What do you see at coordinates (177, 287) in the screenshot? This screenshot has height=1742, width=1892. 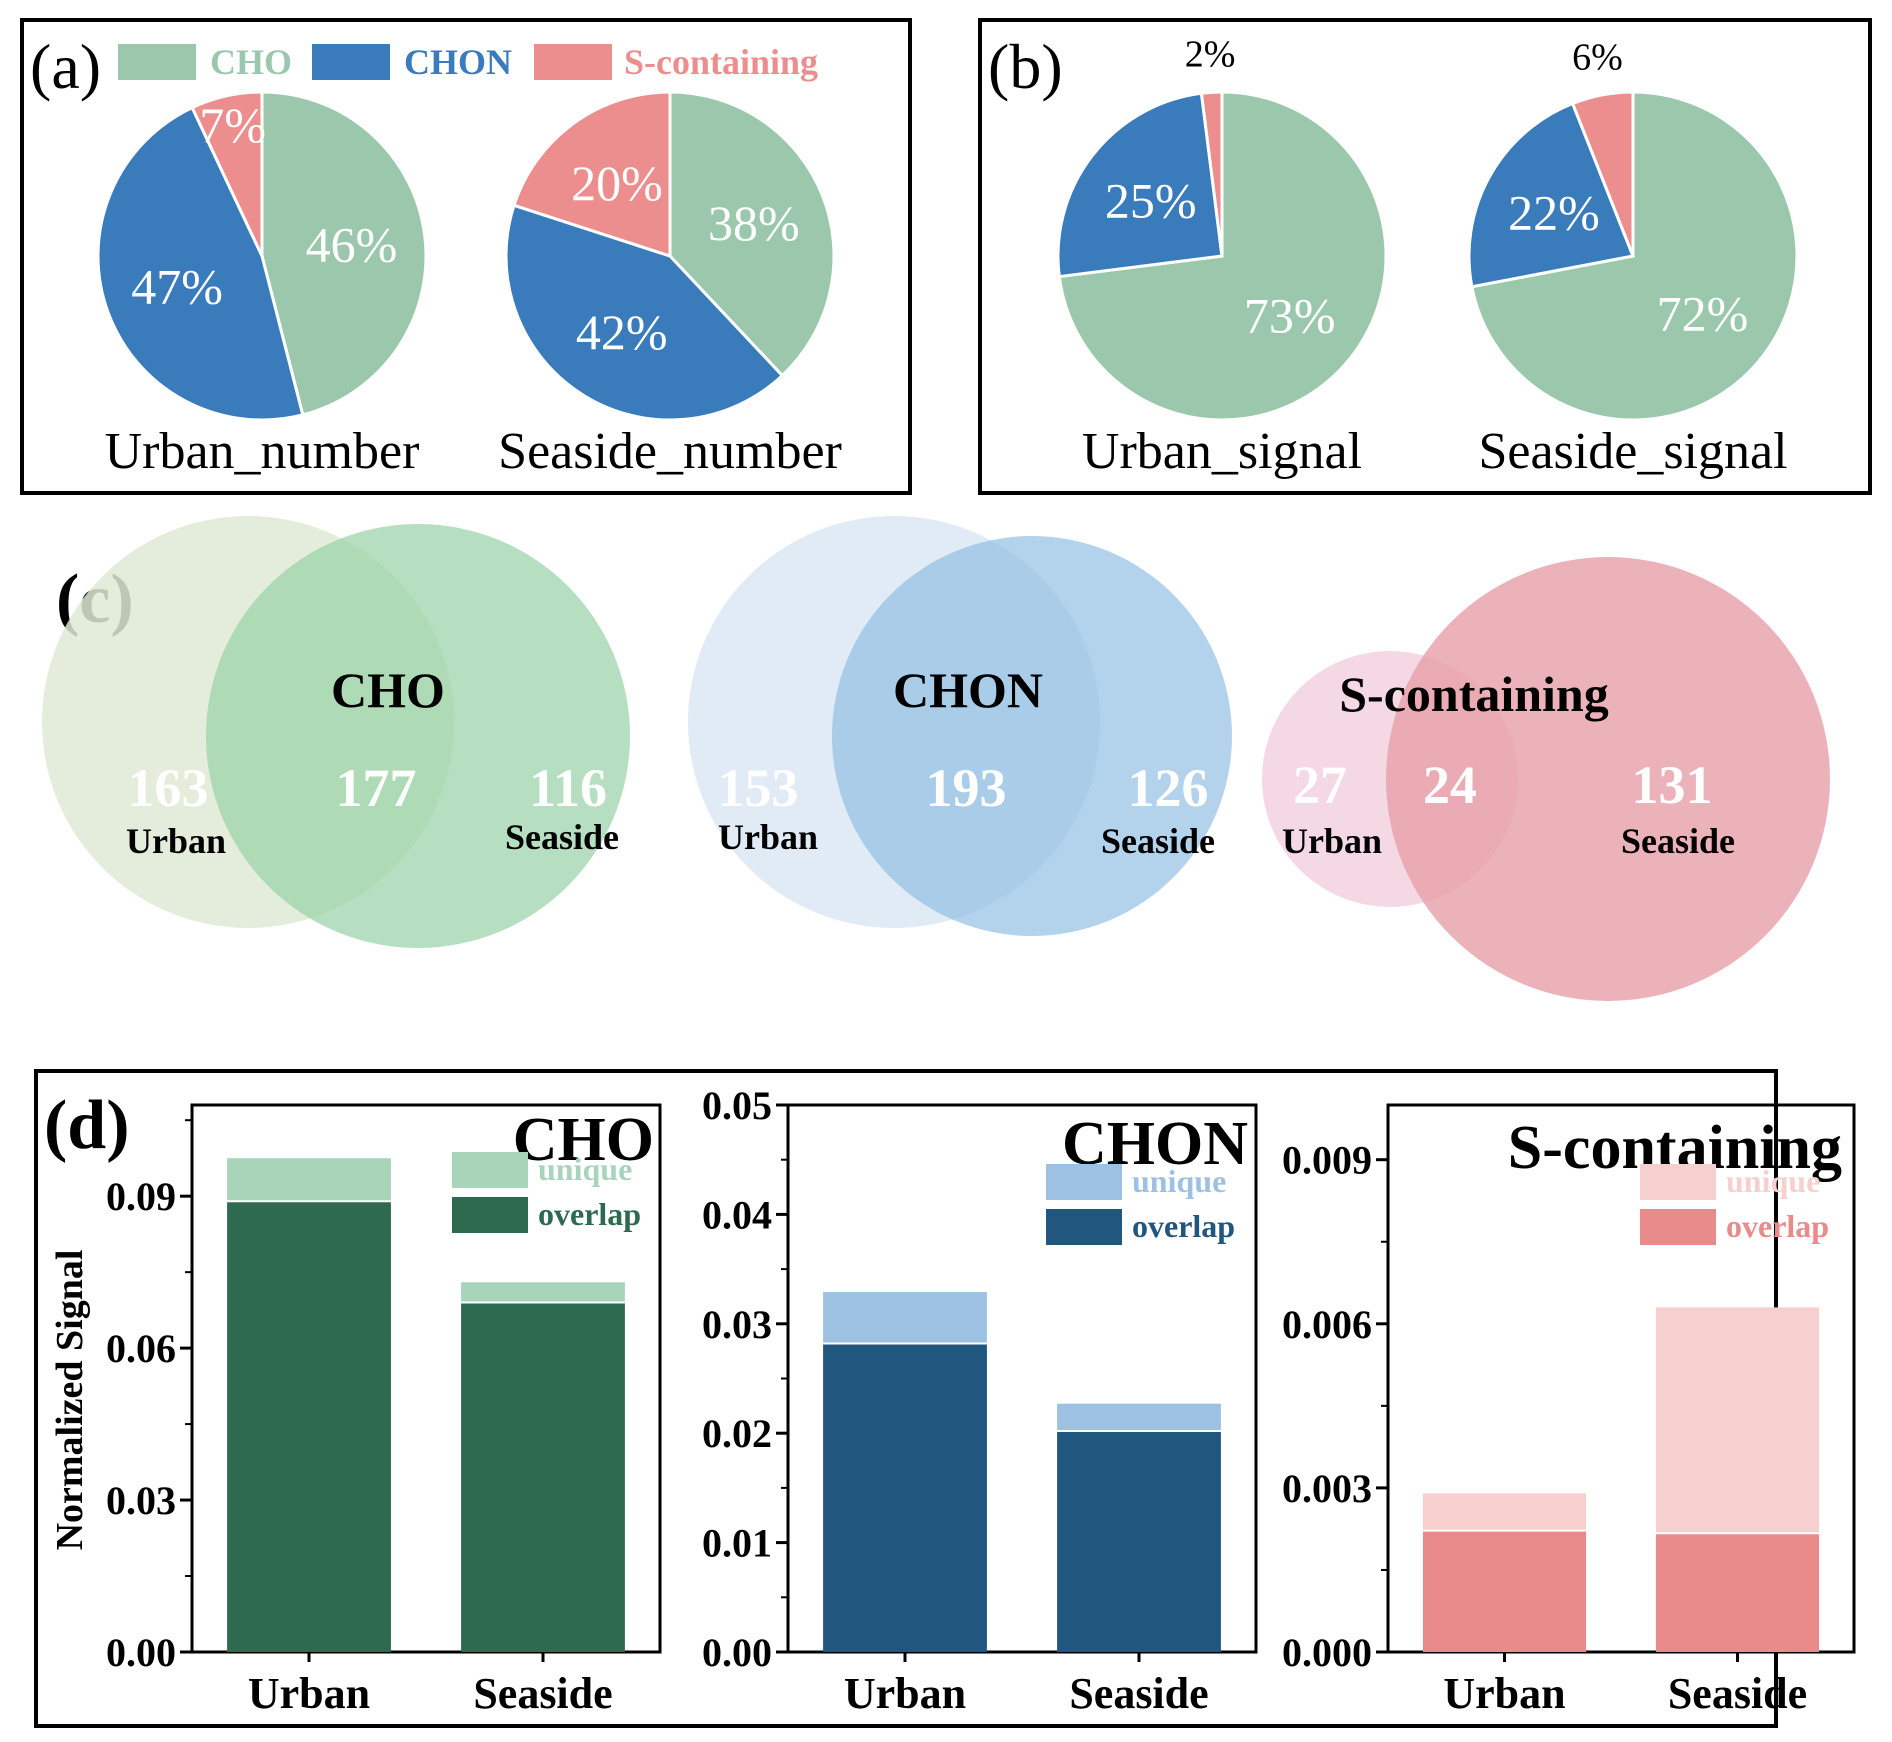 I see `pie-label-chon: 47%` at bounding box center [177, 287].